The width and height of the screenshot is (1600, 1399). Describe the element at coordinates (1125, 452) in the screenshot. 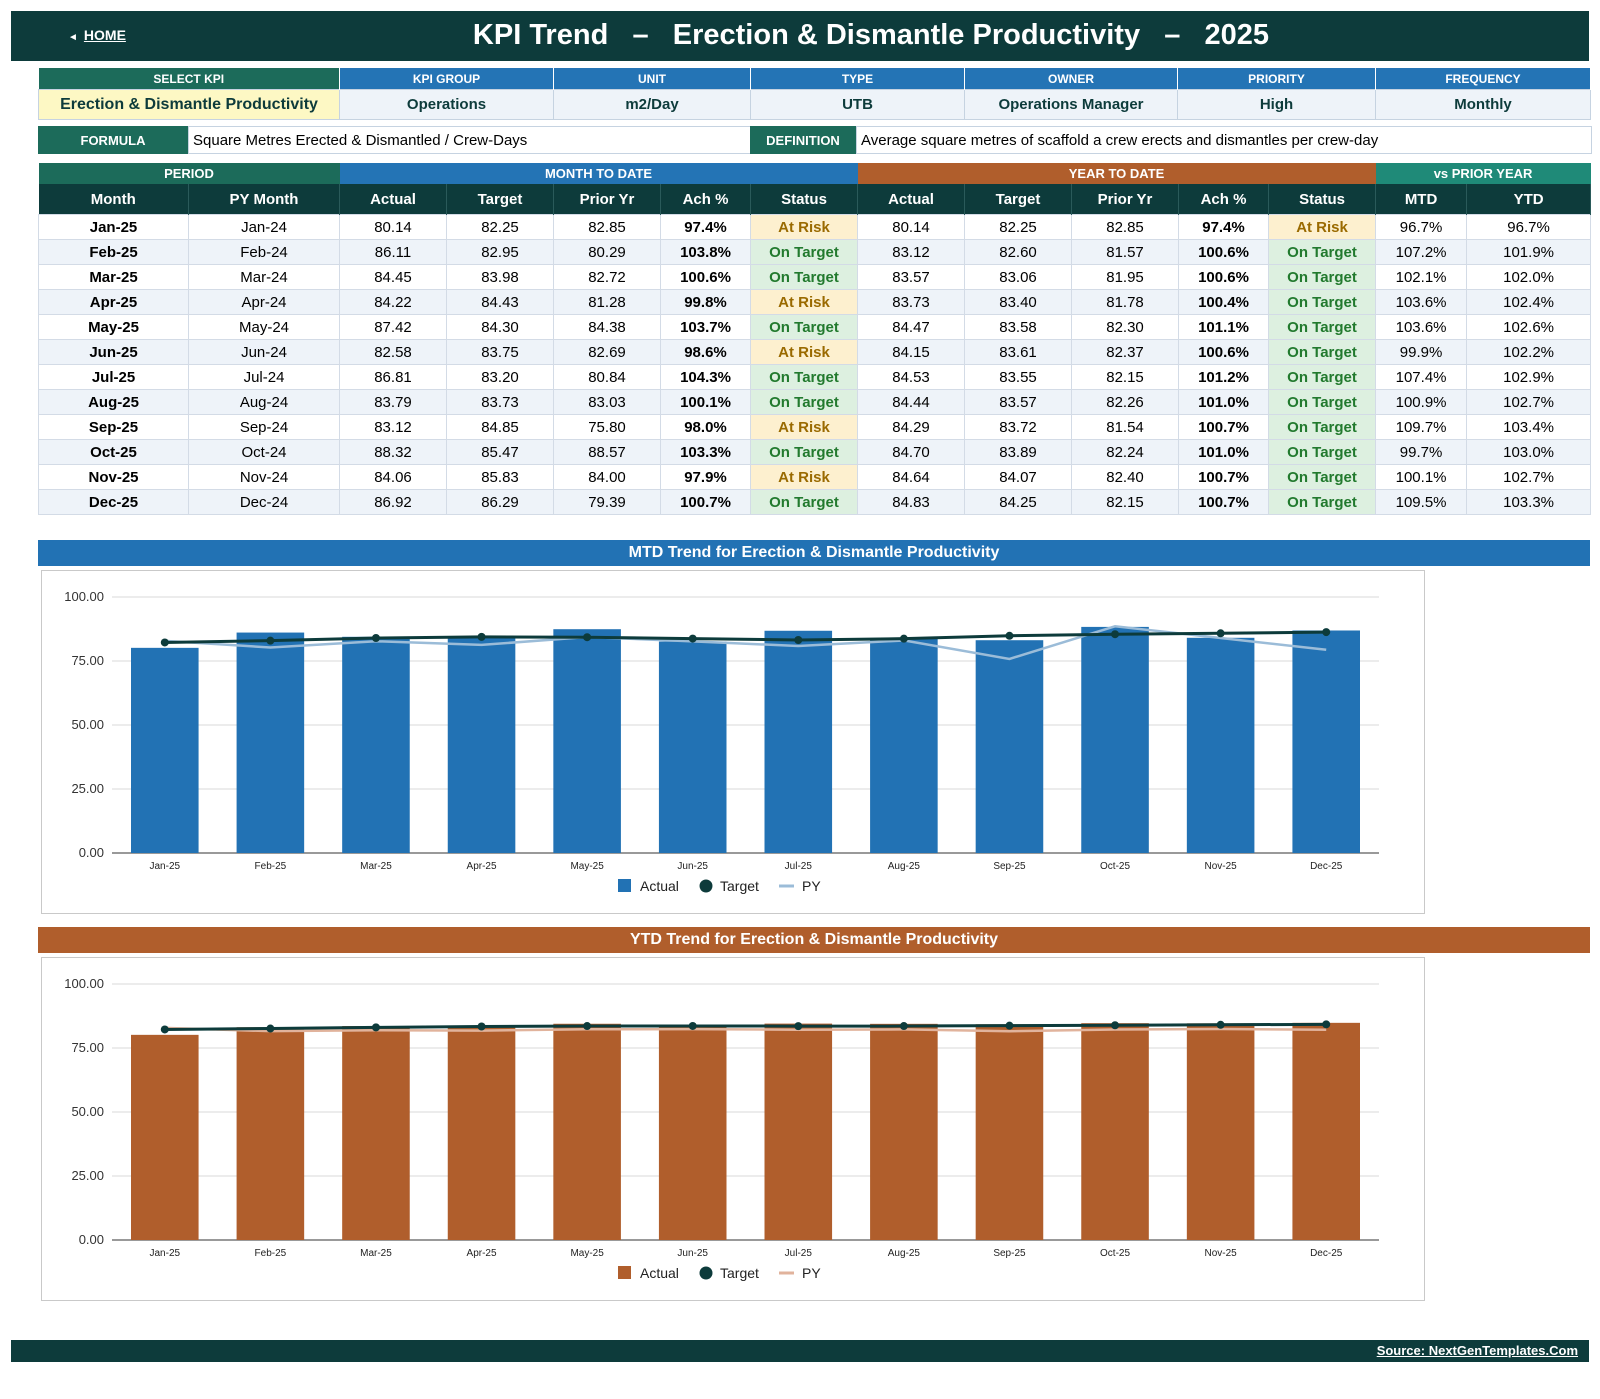

I see `ytd-prior-yr-cell: 82.24` at that location.